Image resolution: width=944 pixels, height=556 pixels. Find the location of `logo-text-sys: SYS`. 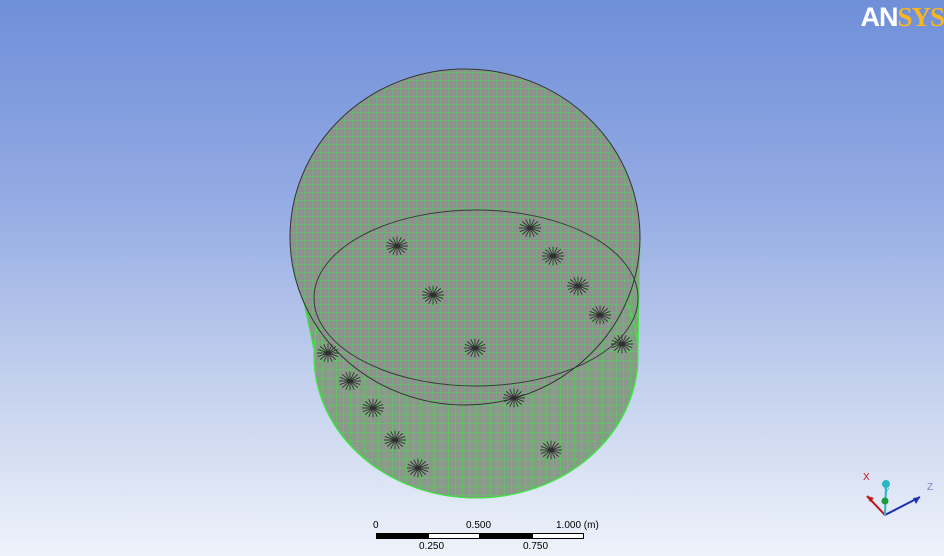

logo-text-sys: SYS is located at coordinates (920, 17).